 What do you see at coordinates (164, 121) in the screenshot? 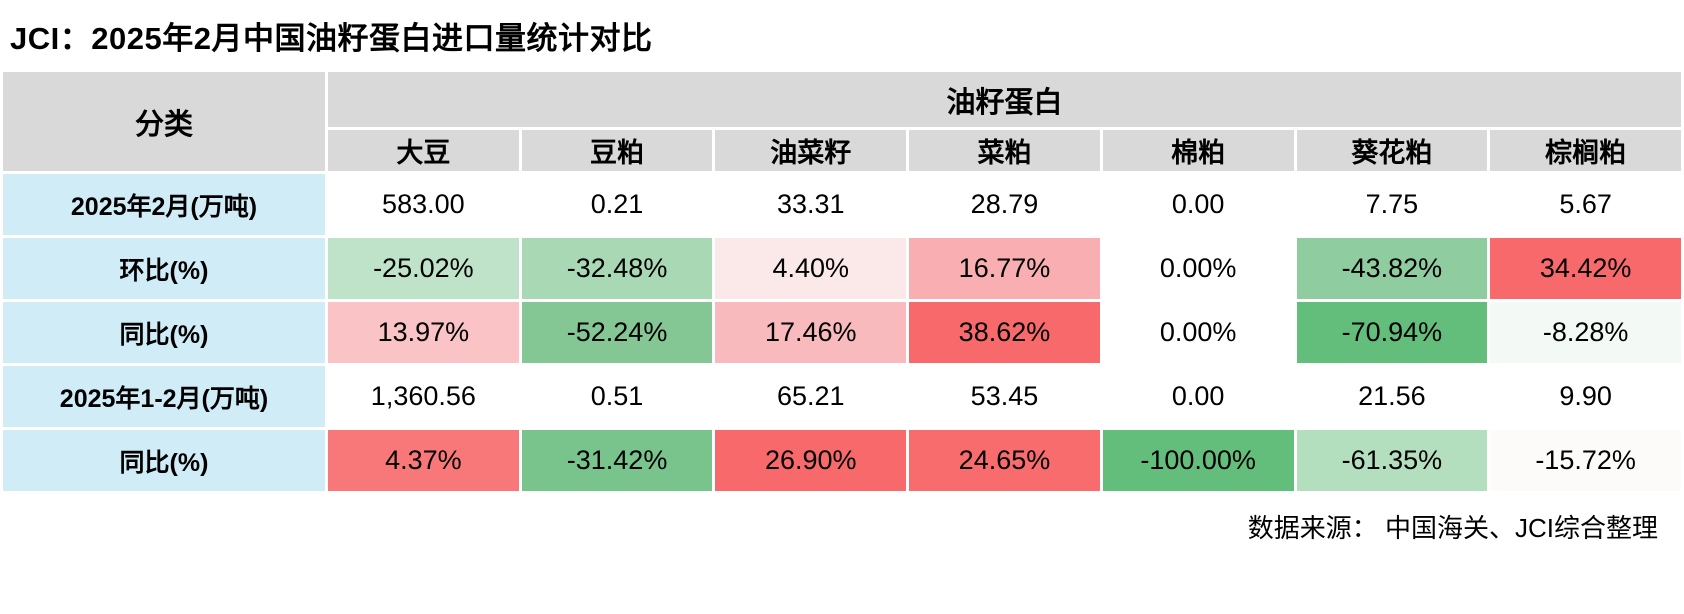
I see `corner-header: 分类` at bounding box center [164, 121].